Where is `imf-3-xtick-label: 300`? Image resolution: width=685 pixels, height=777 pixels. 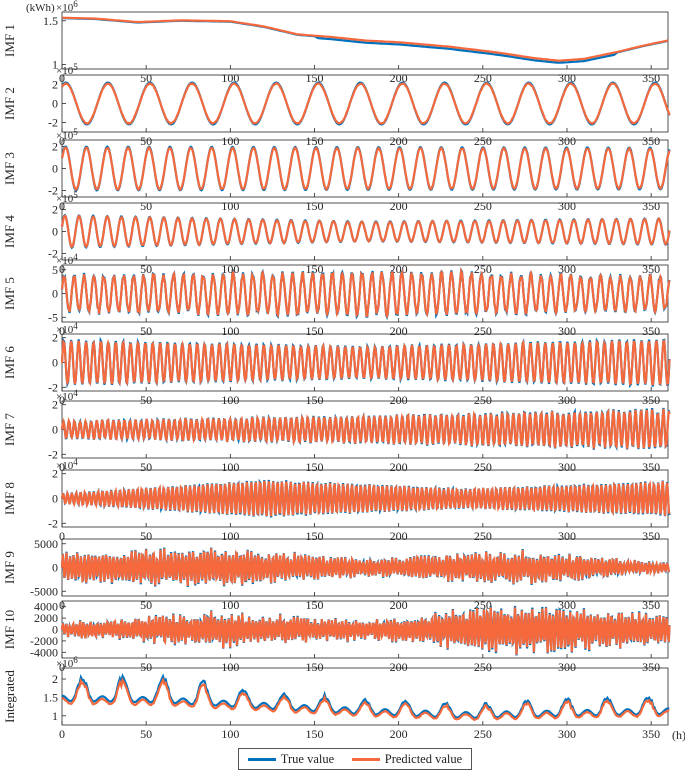
imf-3-xtick-label: 300 is located at coordinates (567, 206).